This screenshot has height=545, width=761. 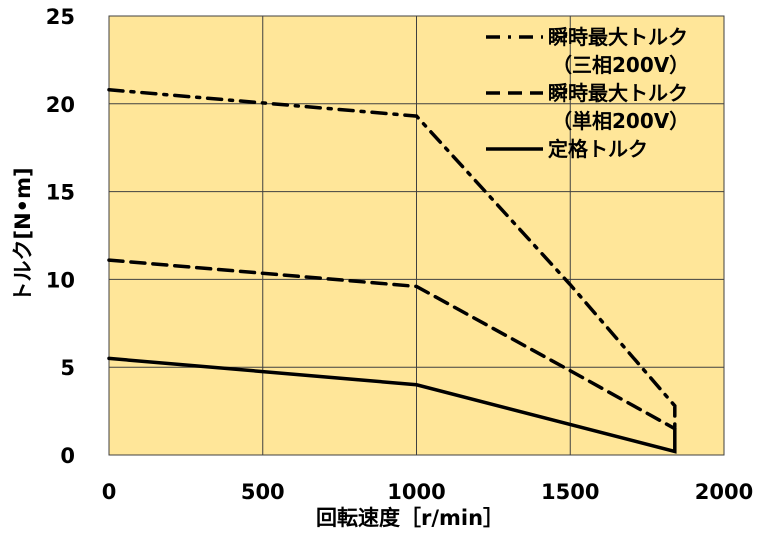 What do you see at coordinates (620, 121) in the screenshot?
I see `legend-label: （単相200V）` at bounding box center [620, 121].